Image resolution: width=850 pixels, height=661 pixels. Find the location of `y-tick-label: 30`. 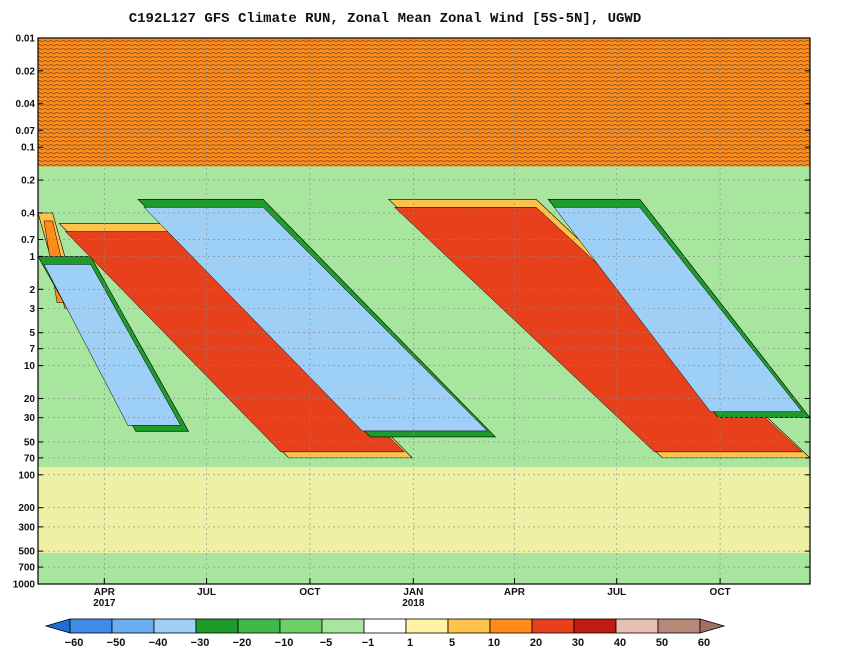

y-tick-label: 30 is located at coordinates (30, 418).